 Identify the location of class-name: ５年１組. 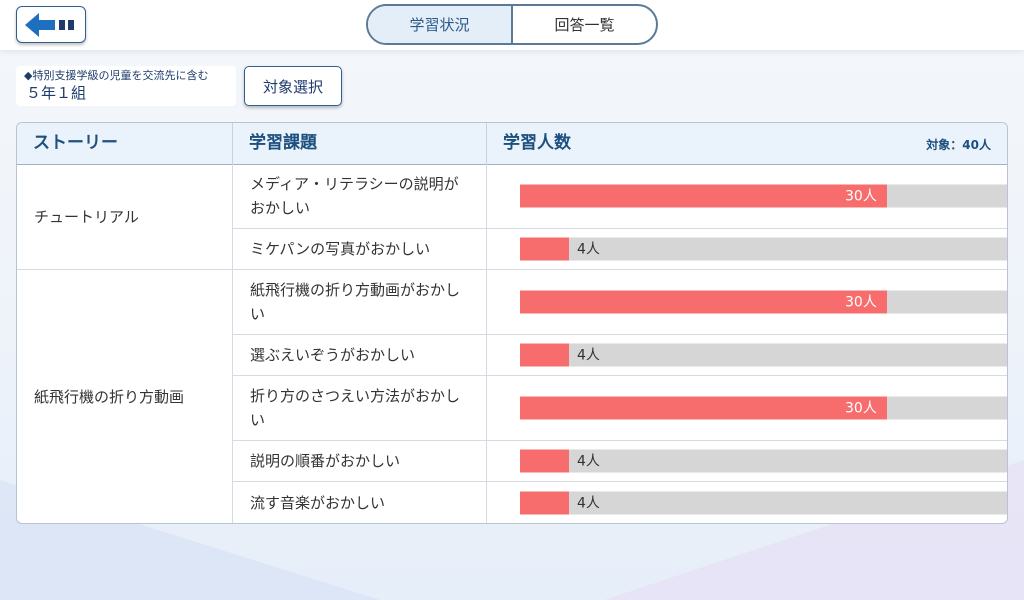
(56, 93).